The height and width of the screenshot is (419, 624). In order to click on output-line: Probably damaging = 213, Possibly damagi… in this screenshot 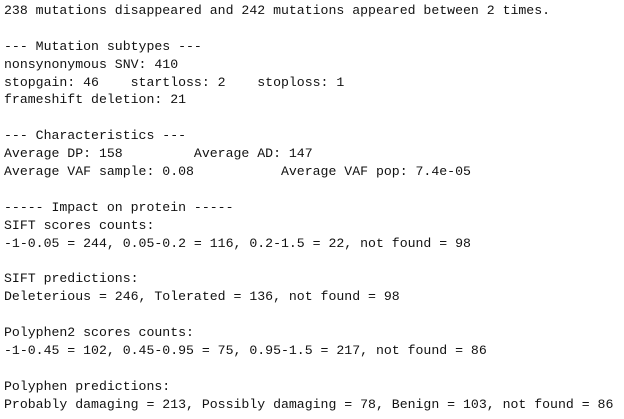, I will do `click(309, 404)`.